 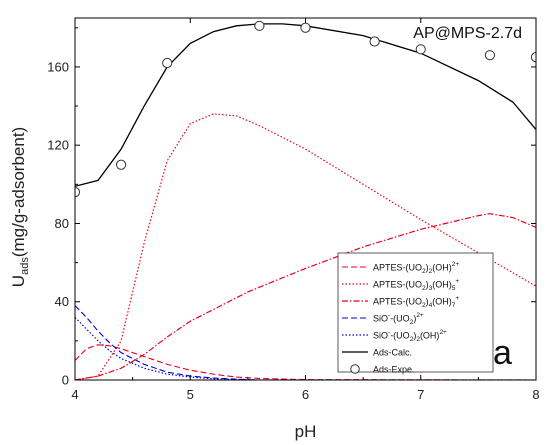 I want to click on legend-label: Ads-Calc., so click(x=392, y=353).